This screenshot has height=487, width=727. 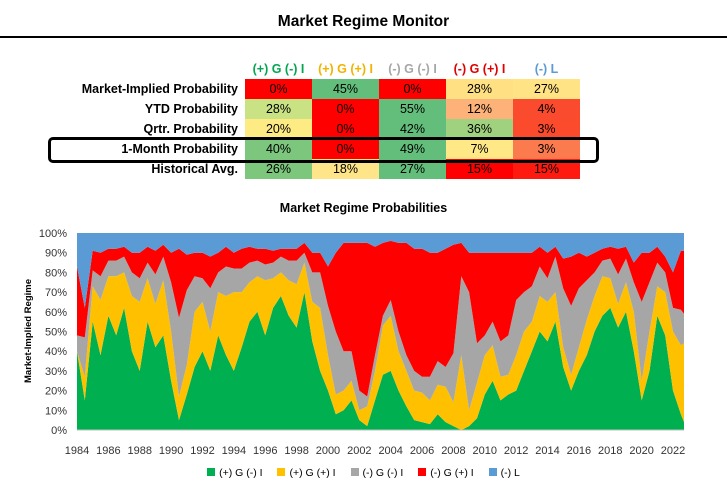 What do you see at coordinates (179, 149) in the screenshot?
I see `row-label: 1-Month Probability` at bounding box center [179, 149].